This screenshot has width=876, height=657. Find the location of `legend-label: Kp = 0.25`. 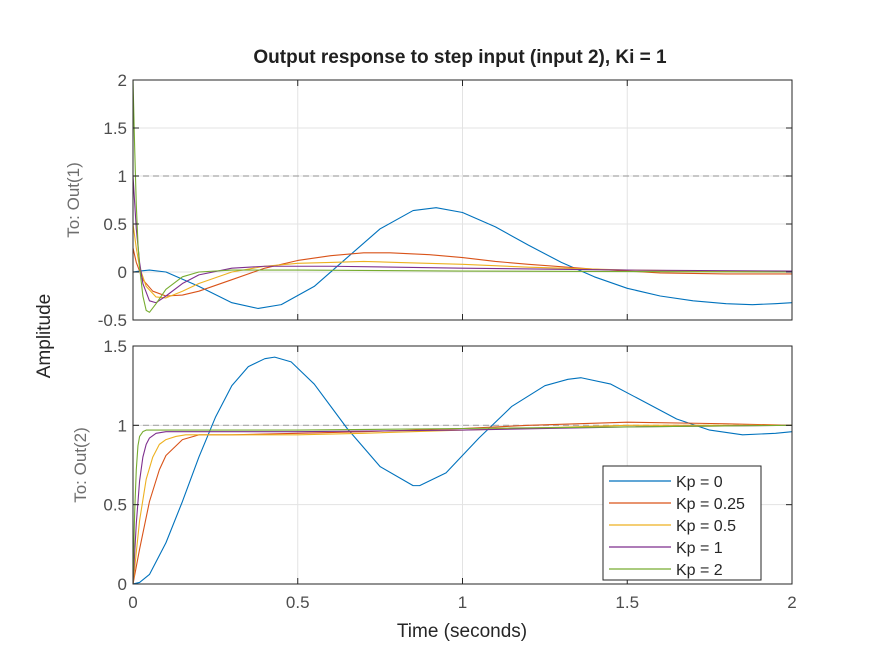

legend-label: Kp = 0.25 is located at coordinates (710, 504).